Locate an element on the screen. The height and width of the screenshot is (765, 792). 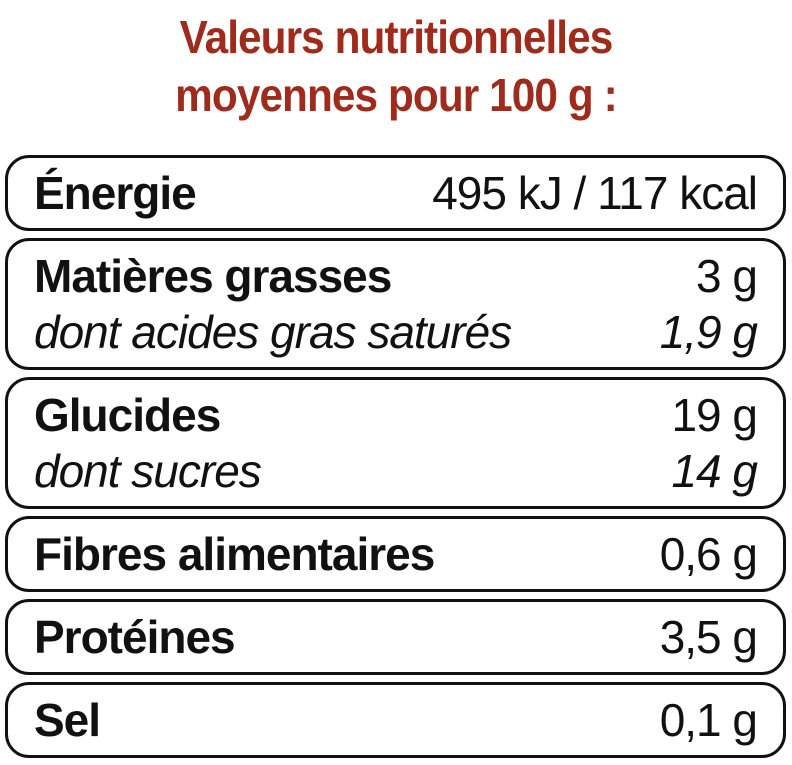
nutrient-label: Matières grasses is located at coordinates (213, 276).